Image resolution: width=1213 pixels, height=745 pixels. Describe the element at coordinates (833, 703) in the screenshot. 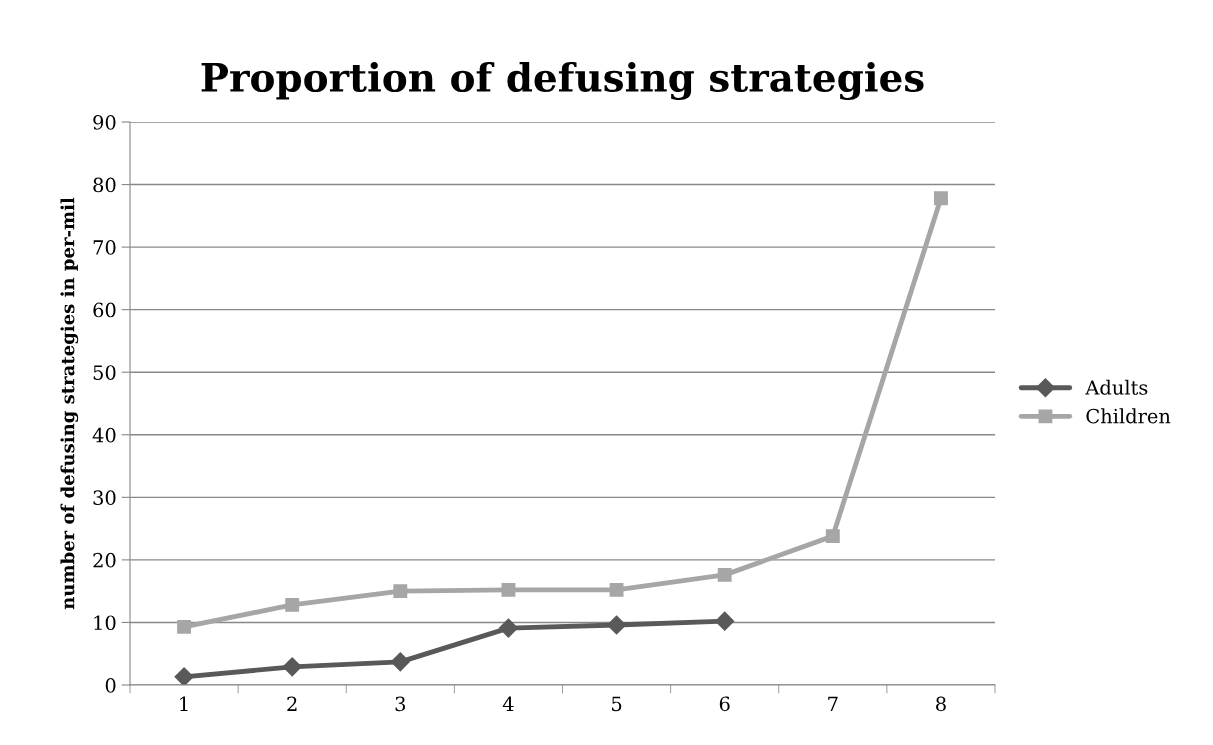

I see `x-tick-label: 7` at that location.